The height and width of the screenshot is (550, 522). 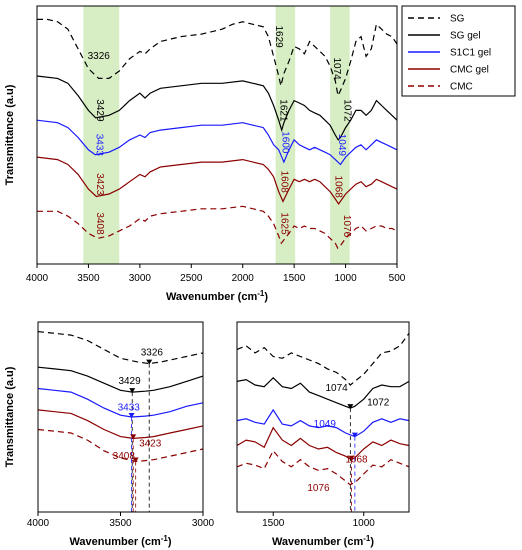 What do you see at coordinates (278, 36) in the screenshot?
I see `peak-label: 1629` at bounding box center [278, 36].